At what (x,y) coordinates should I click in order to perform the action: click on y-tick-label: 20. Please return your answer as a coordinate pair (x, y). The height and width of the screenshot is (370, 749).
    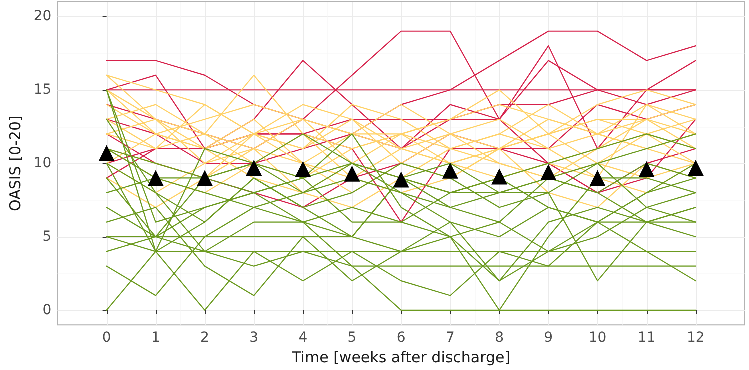
    Looking at the image, I should click on (43, 16).